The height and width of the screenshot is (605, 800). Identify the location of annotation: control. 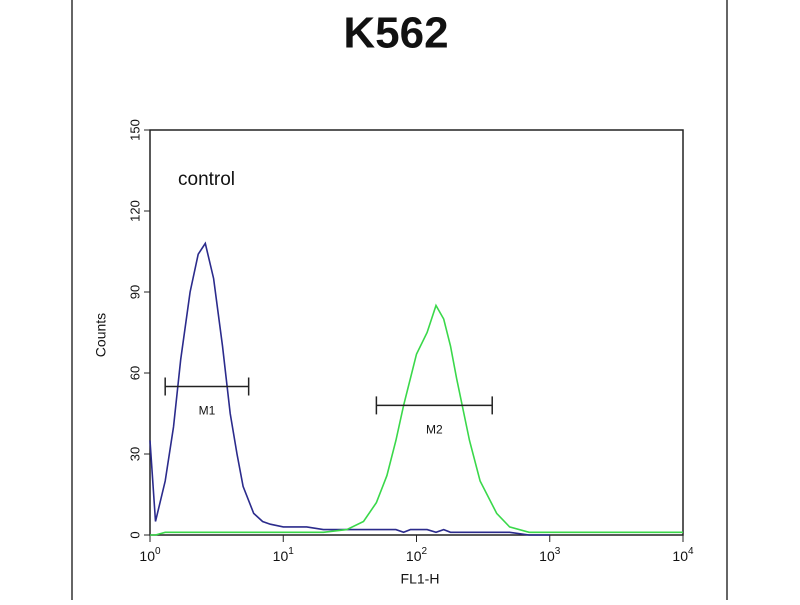
(206, 179).